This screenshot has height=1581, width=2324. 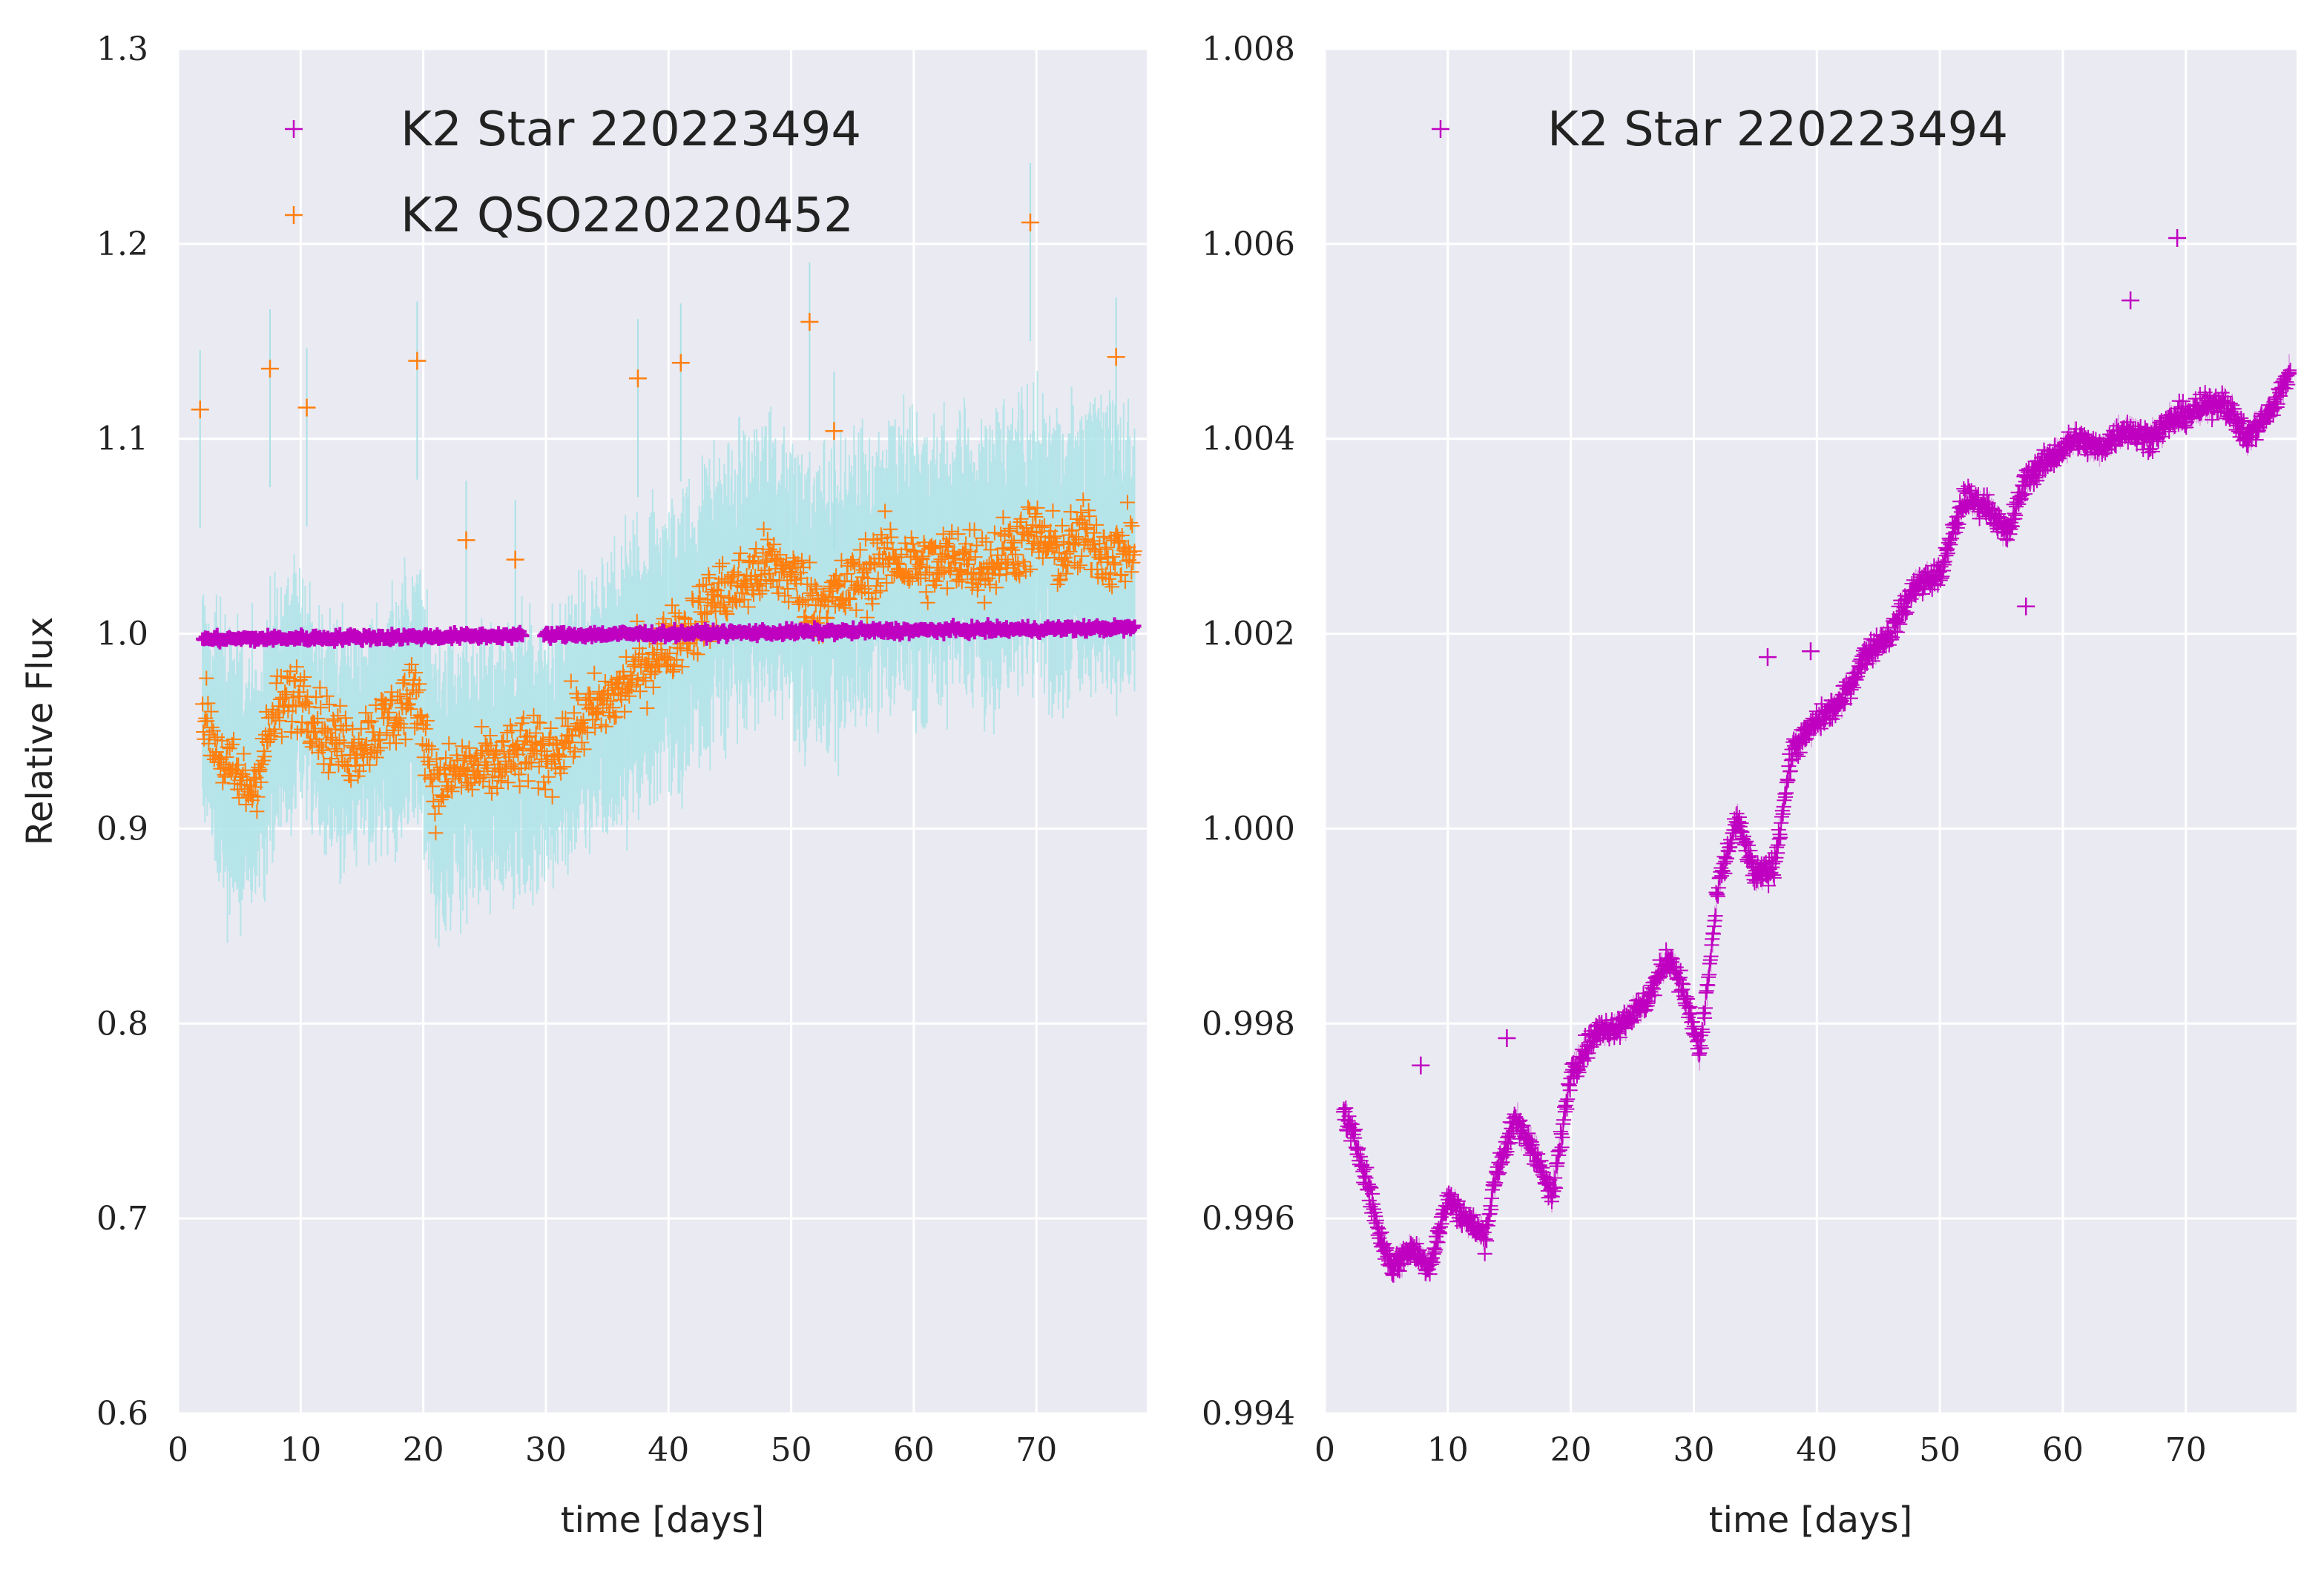 What do you see at coordinates (1248, 244) in the screenshot?
I see `y-tick-label: 1.006` at bounding box center [1248, 244].